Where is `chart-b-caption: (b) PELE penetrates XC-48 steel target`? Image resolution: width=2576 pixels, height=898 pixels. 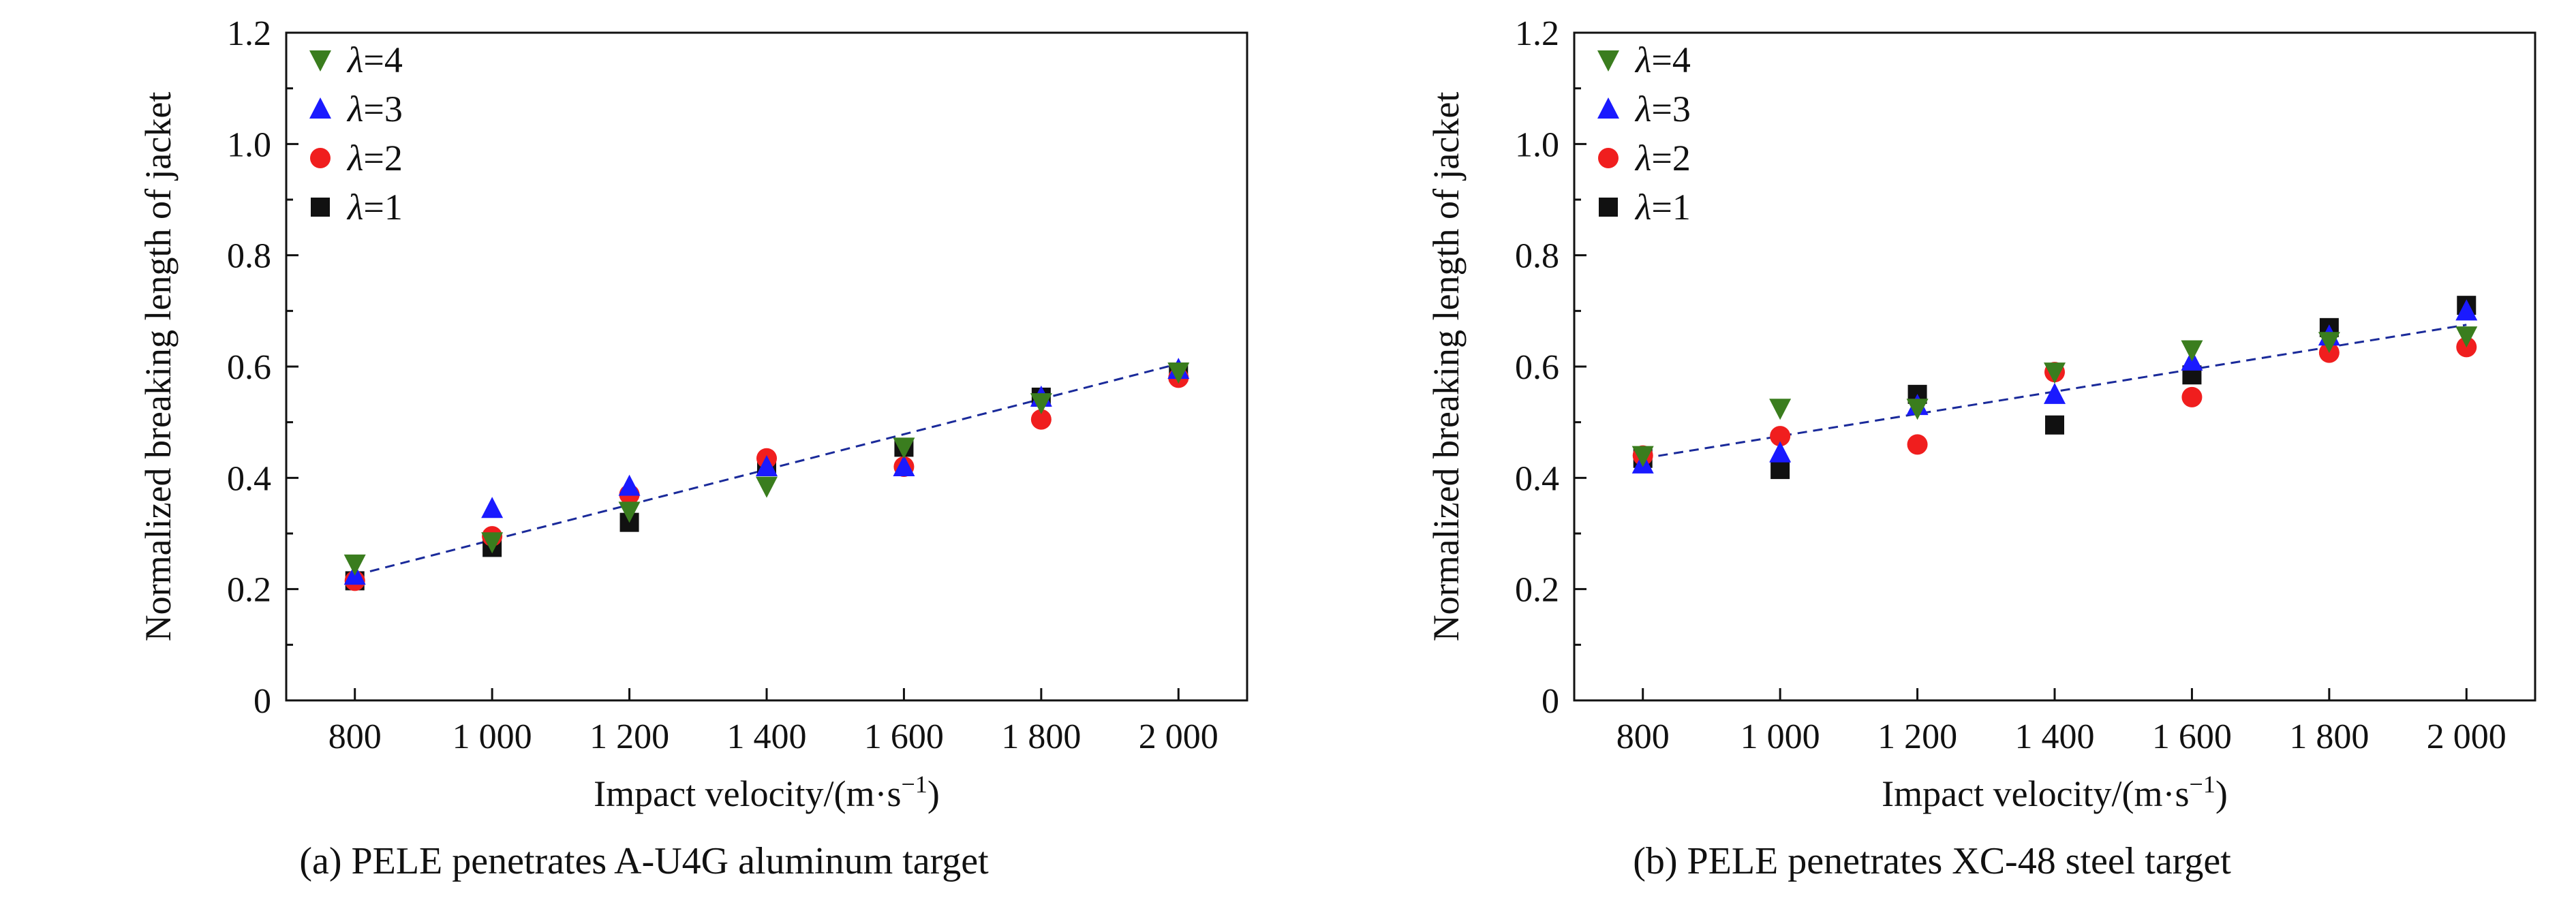
chart-b-caption: (b) PELE penetrates XC-48 steel target is located at coordinates (1932, 861).